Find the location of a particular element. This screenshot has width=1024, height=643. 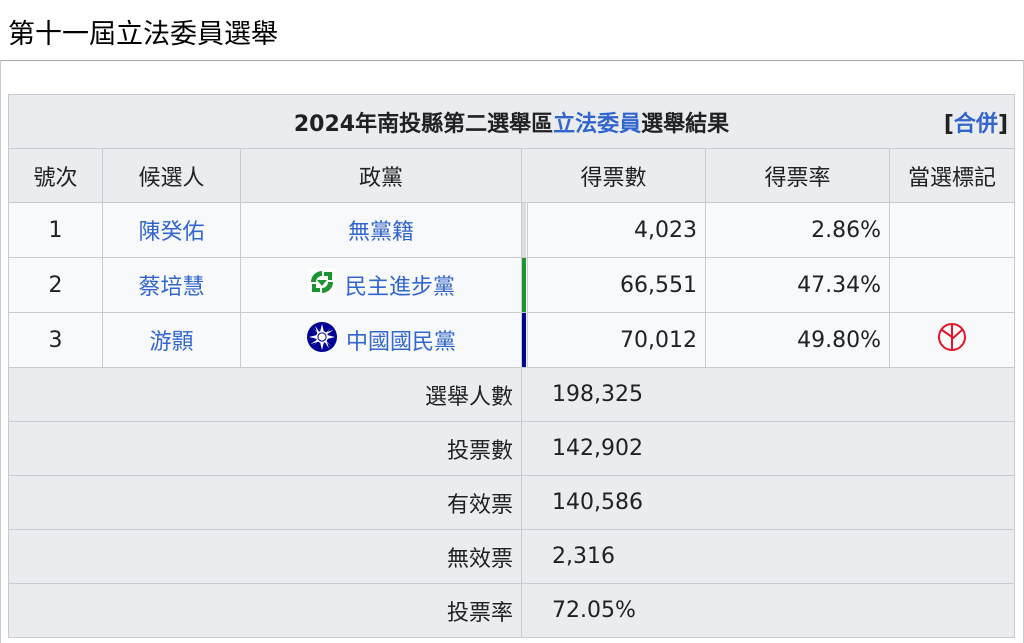

candidate-rate: 2.86% is located at coordinates (797, 230).